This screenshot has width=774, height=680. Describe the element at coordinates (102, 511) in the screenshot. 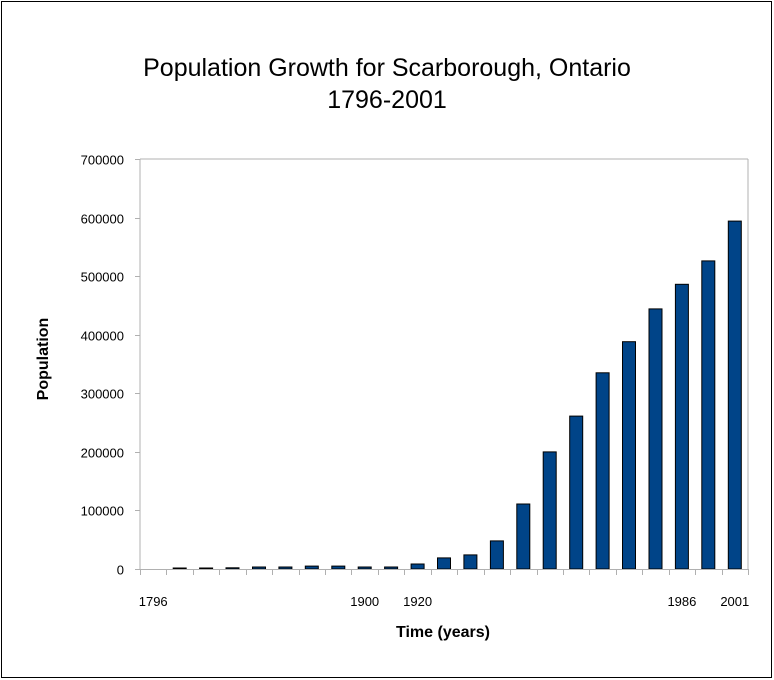

I see `y-tick-label: 100000` at that location.